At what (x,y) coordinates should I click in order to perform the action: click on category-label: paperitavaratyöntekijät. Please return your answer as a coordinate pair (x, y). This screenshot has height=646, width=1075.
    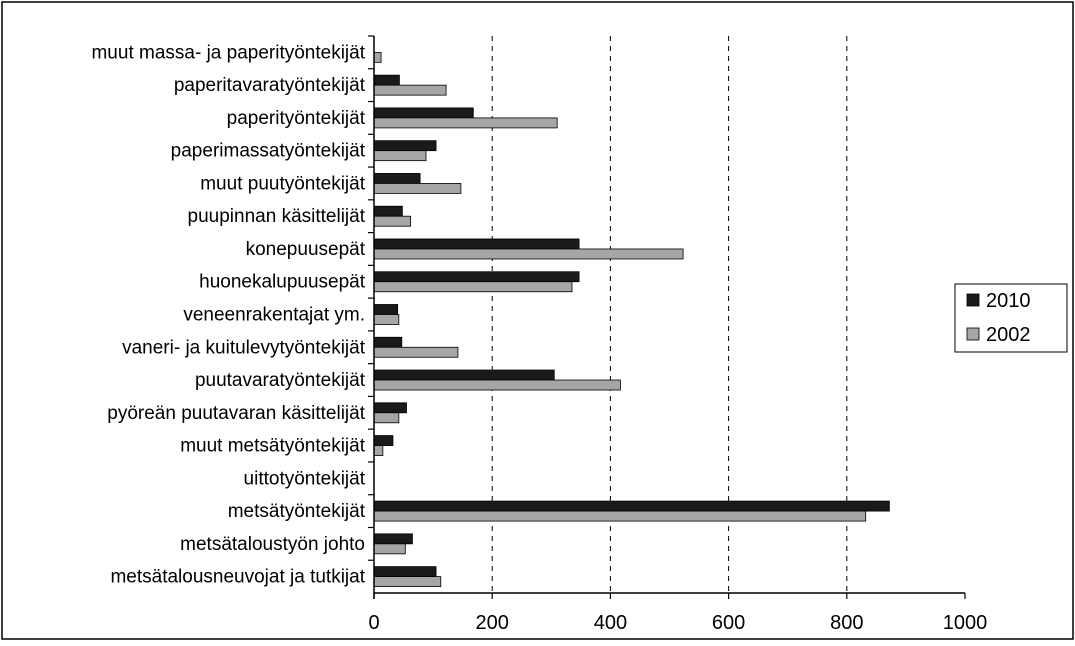
    Looking at the image, I should click on (270, 85).